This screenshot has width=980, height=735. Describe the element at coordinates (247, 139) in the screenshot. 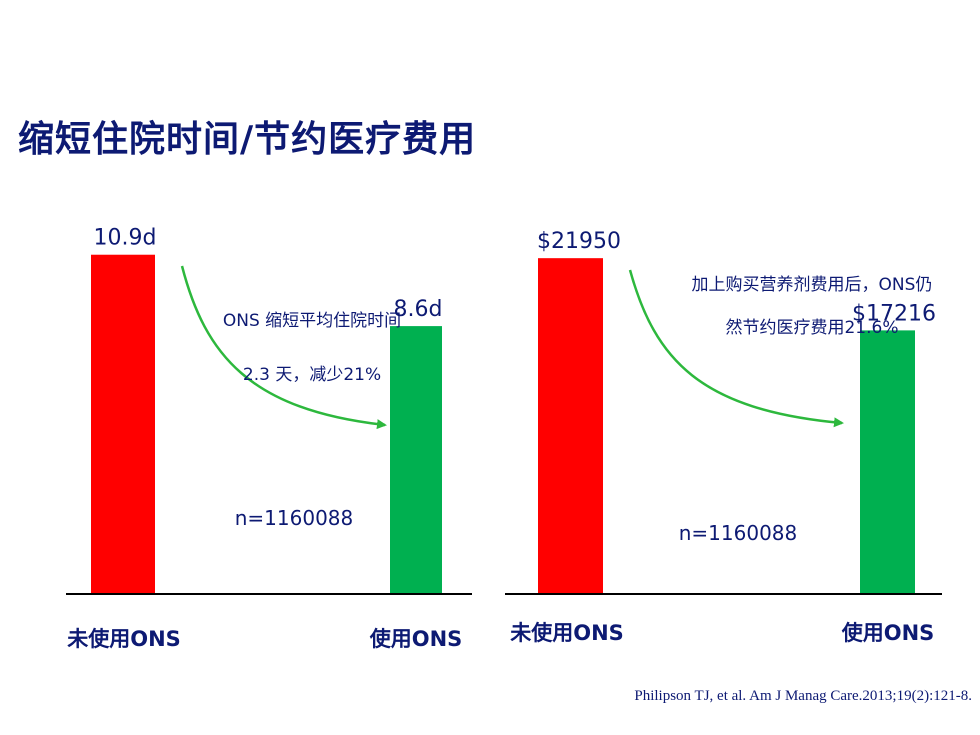

I see `page-title: 缩短住院时间/节约医疗费用` at that location.